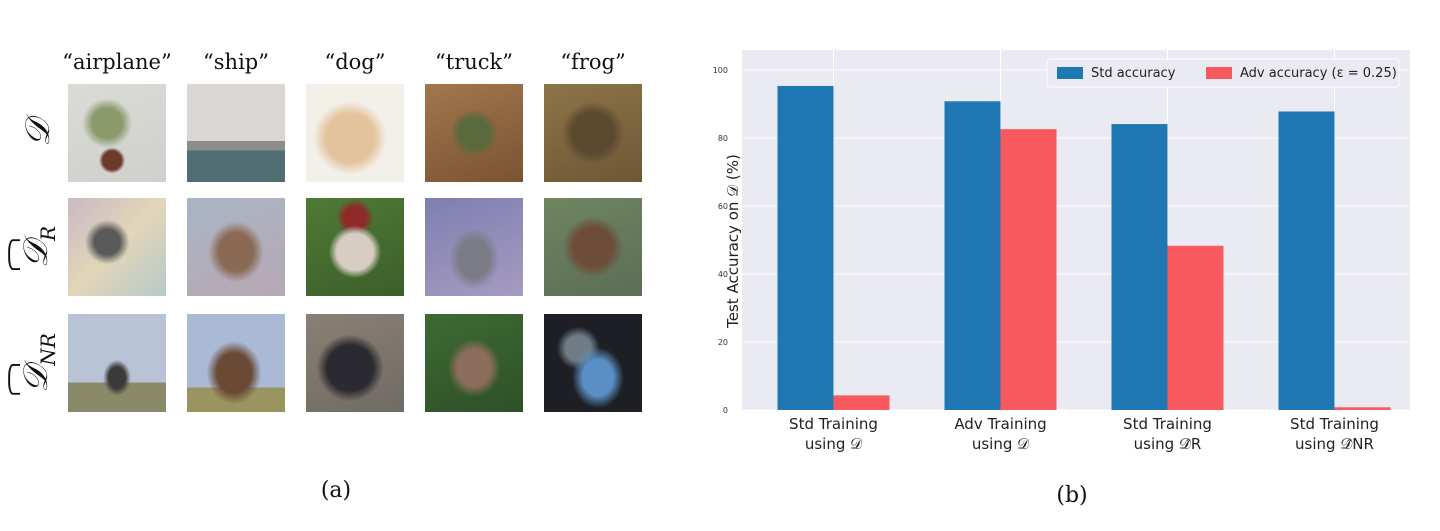 This screenshot has height=531, width=1440. I want to click on legend-label-std: Std accuracy, so click(1133, 73).